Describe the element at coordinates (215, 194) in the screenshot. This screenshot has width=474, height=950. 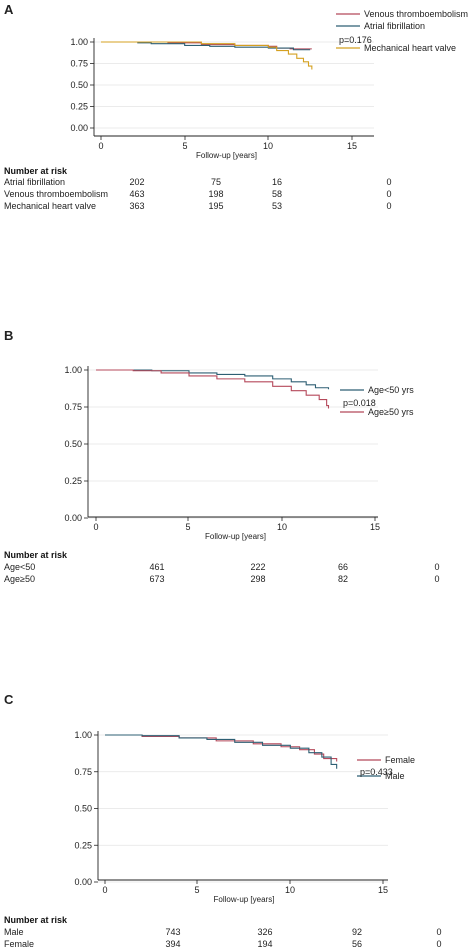
I see `risk-value: 198` at that location.